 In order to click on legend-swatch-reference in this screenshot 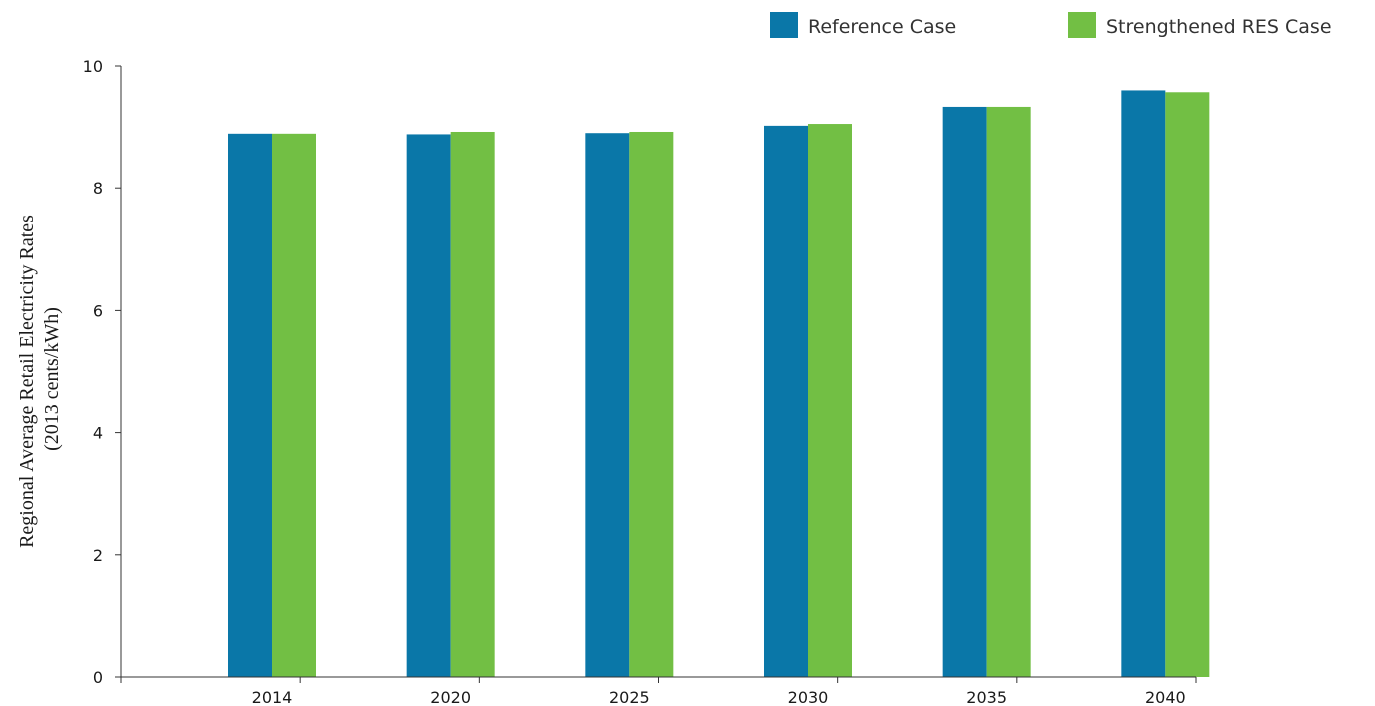, I will do `click(784, 25)`.